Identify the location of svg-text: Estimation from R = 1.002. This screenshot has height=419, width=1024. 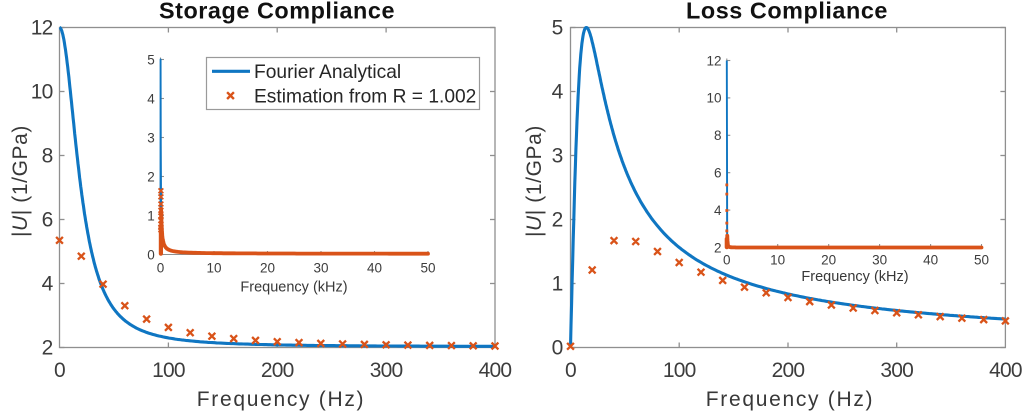
(365, 97).